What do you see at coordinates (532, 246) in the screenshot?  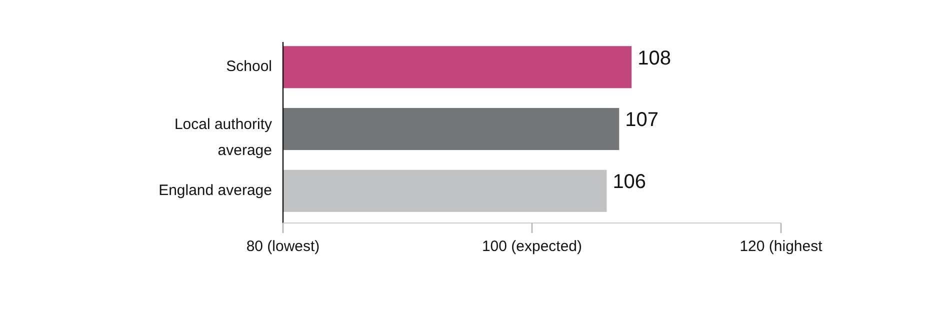 I see `x-tick-label: 100 (expected)` at bounding box center [532, 246].